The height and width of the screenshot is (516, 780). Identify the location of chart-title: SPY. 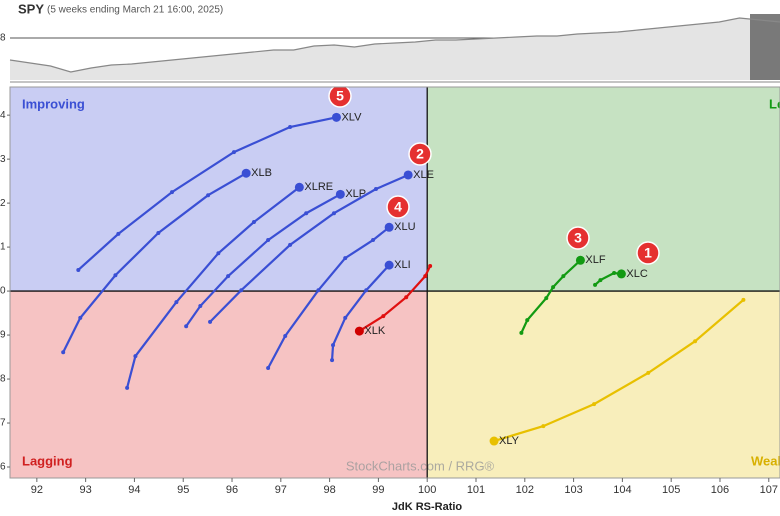
(31, 8).